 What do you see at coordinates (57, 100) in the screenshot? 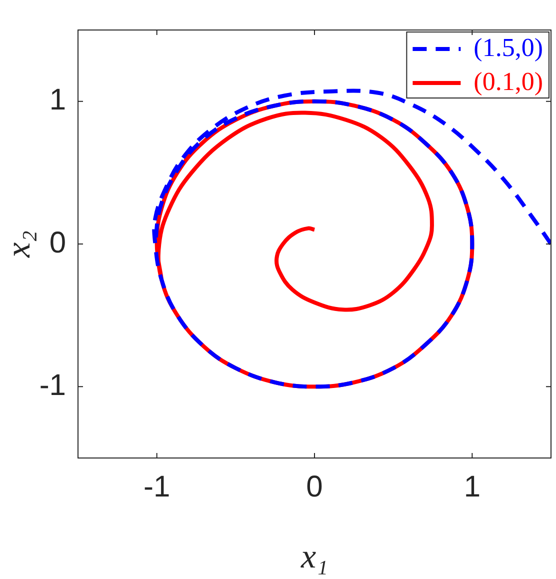
I see `y-tick-label: 1` at bounding box center [57, 100].